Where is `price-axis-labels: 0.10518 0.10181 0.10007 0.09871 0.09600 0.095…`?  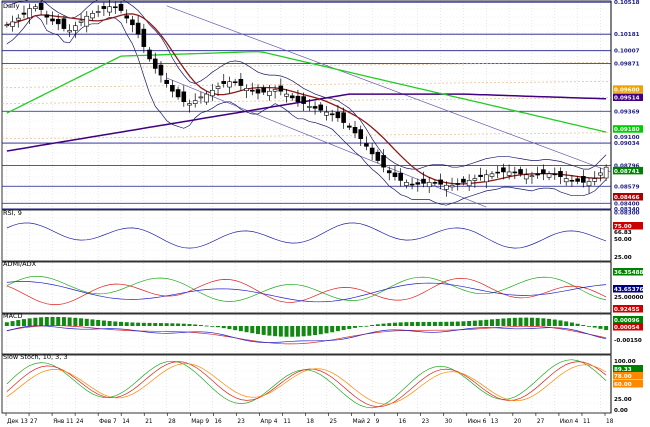 price-axis-labels: 0.10518 0.10181 0.10007 0.09871 0.09600 0.095… is located at coordinates (628, 108).